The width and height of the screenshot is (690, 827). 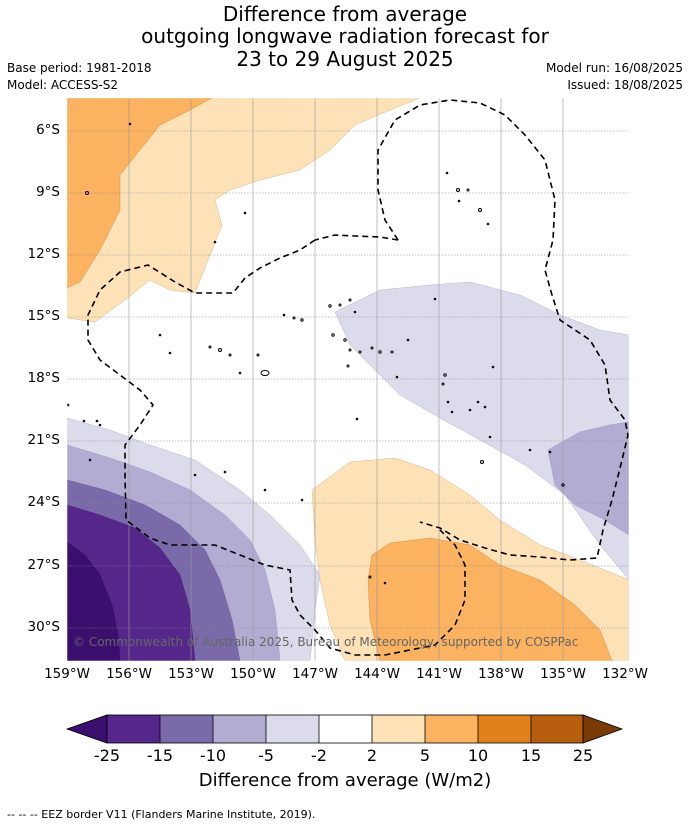 What do you see at coordinates (490, 599) in the screenshot?
I see `anomaly-5-10-southeast` at bounding box center [490, 599].